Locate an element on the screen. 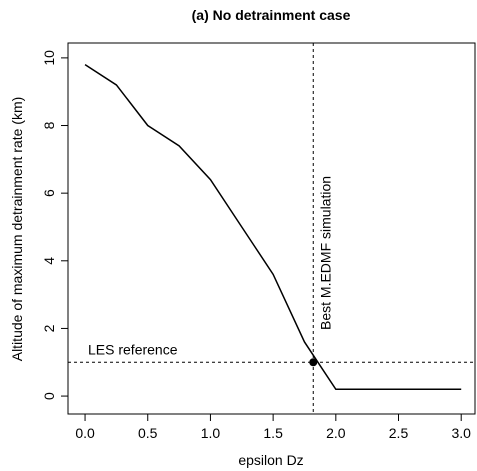  x-tick-label: 0.0 is located at coordinates (85, 433).